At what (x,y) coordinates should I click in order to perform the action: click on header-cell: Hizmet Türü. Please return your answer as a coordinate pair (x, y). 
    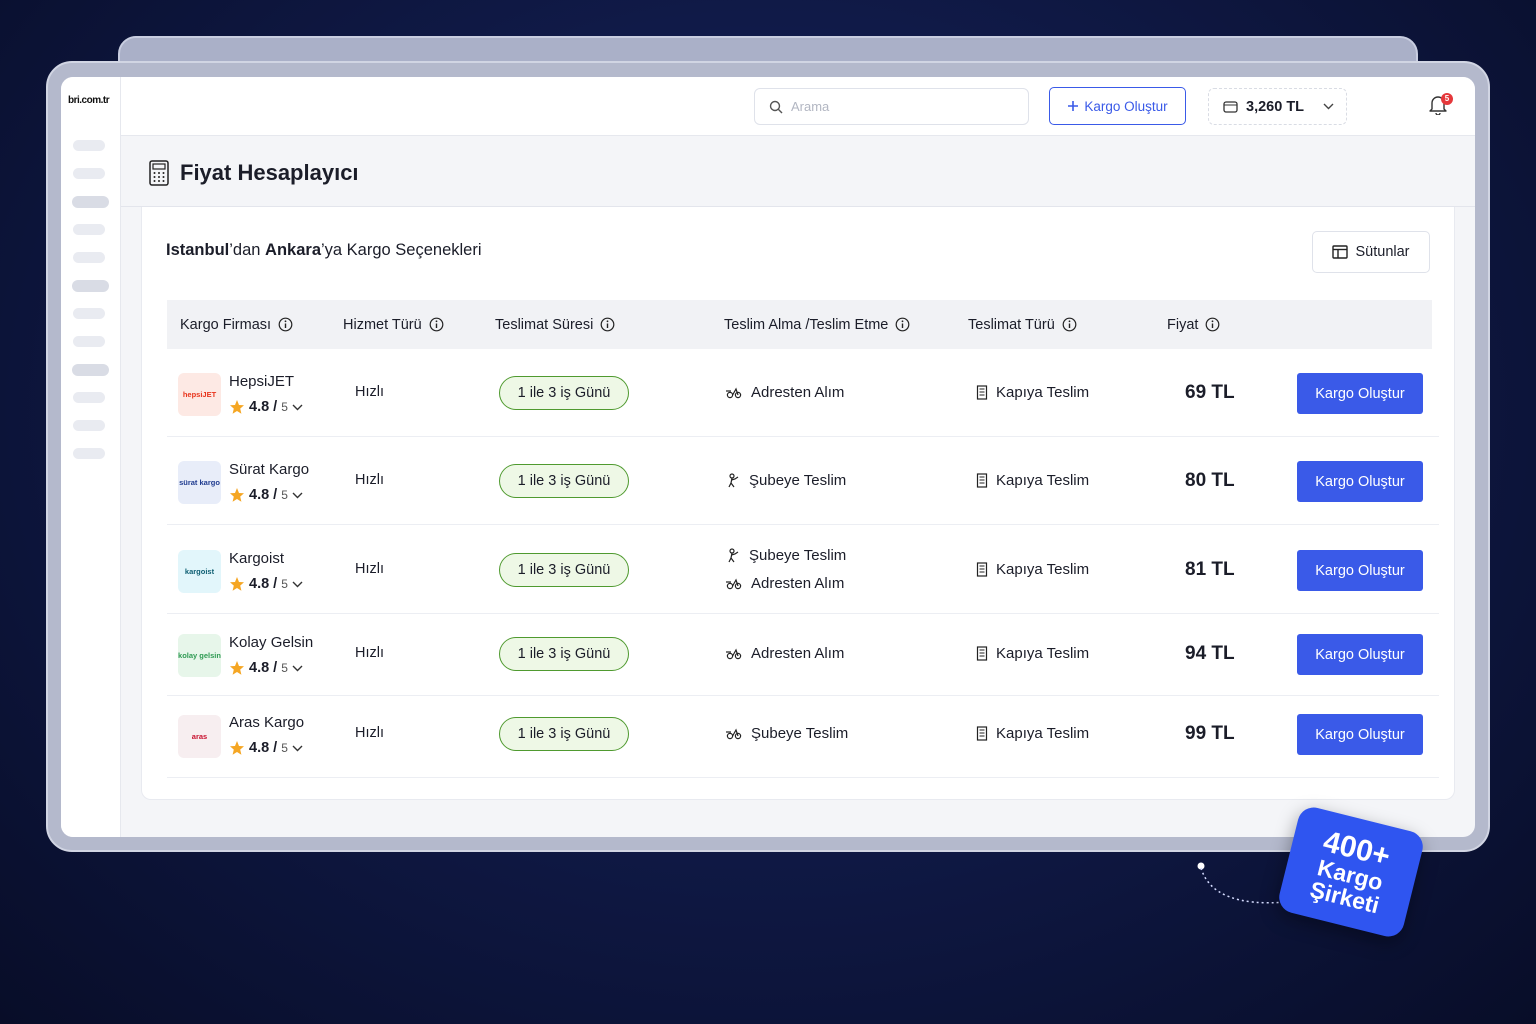
    Looking at the image, I should click on (393, 324).